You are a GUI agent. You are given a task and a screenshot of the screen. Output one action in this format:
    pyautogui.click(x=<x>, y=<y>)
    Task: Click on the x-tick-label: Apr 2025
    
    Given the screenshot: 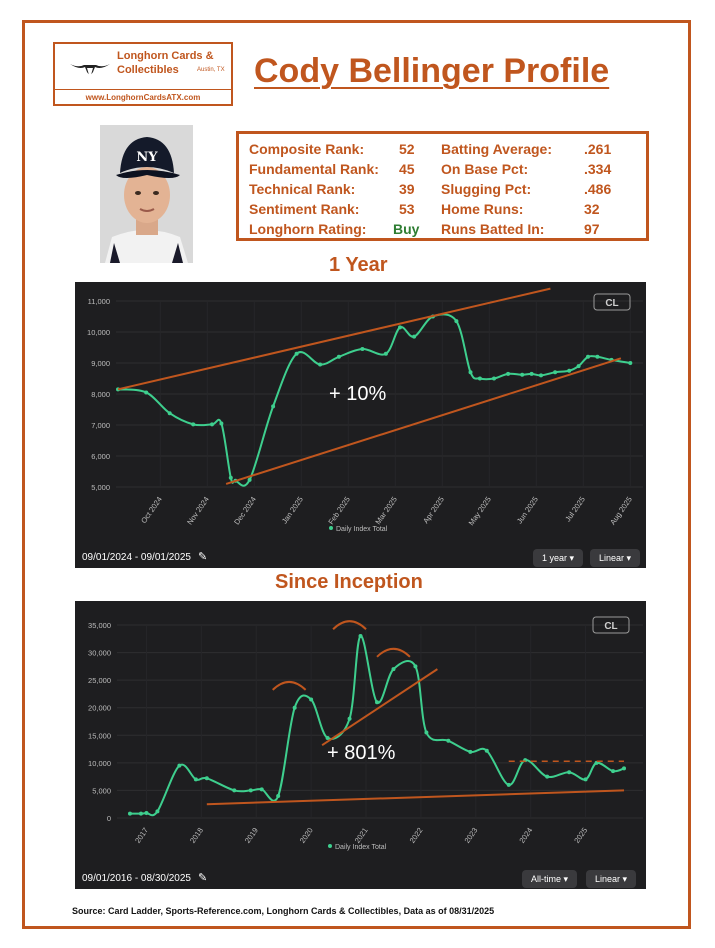 What is the action you would take?
    pyautogui.click(x=433, y=510)
    